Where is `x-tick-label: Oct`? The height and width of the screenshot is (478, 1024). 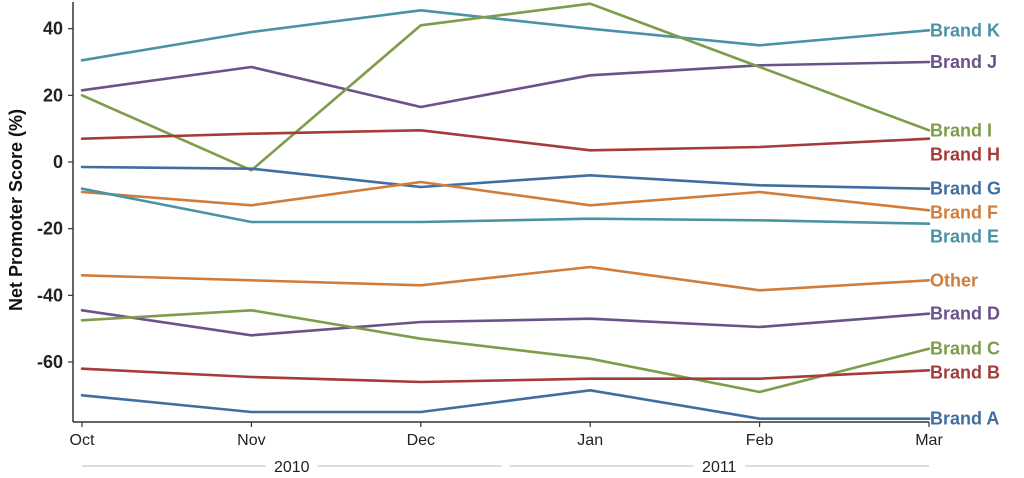
x-tick-label: Oct is located at coordinates (82, 440).